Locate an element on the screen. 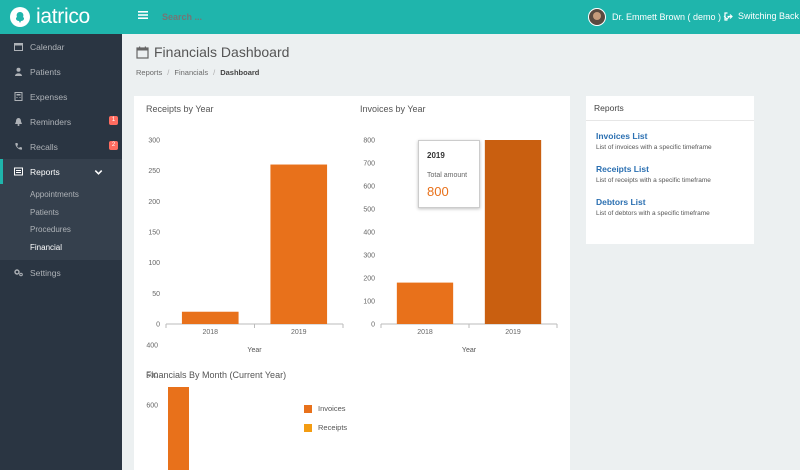 Image resolution: width=800 pixels, height=470 pixels. legend-item-receipts: Receipts is located at coordinates (325, 427).